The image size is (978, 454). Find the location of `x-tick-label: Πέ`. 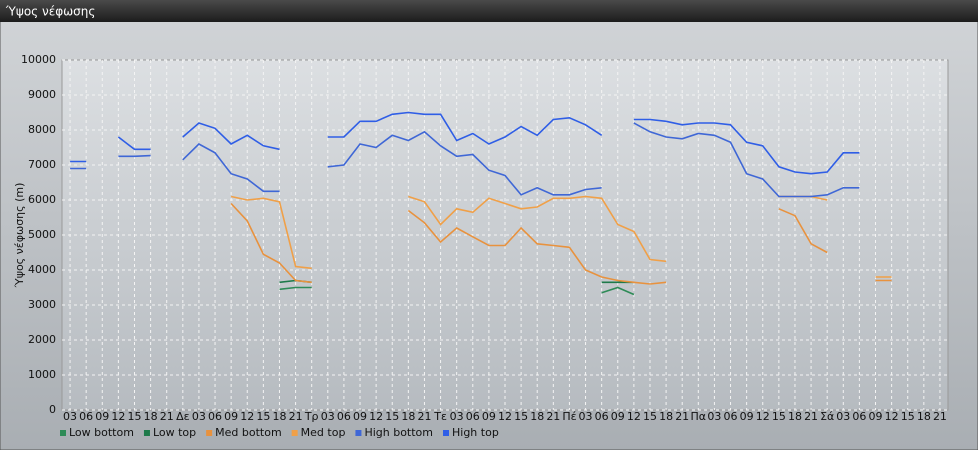

x-tick-label: Πέ is located at coordinates (569, 416).